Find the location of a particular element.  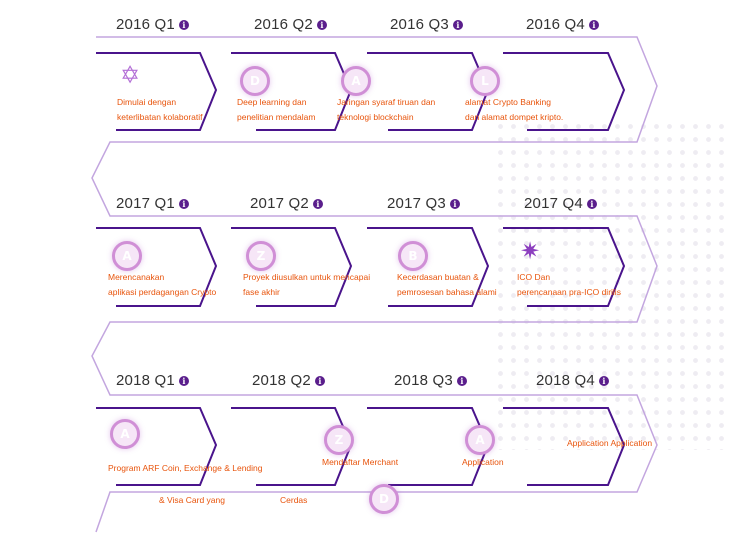

quarter-text: 2016 Q3 is located at coordinates (419, 24).